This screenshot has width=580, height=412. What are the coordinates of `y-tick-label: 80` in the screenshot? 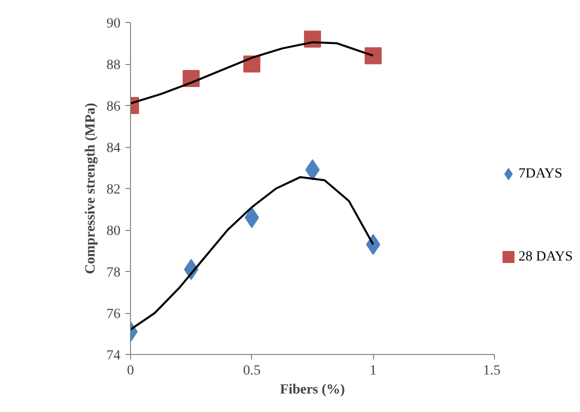 It's located at (113, 231).